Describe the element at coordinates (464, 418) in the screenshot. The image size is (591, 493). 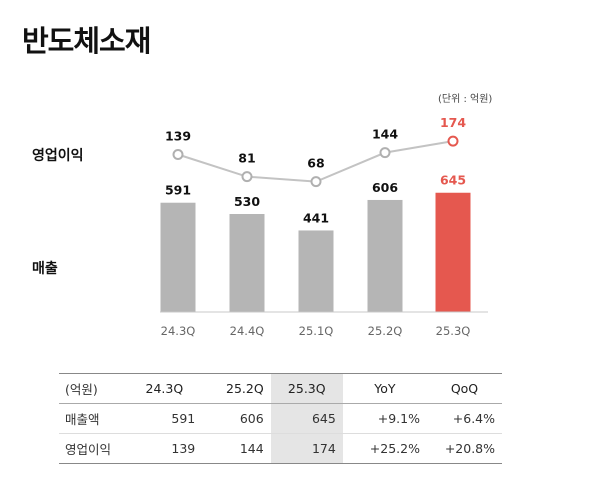
I see `table-cell: +6.4%` at that location.